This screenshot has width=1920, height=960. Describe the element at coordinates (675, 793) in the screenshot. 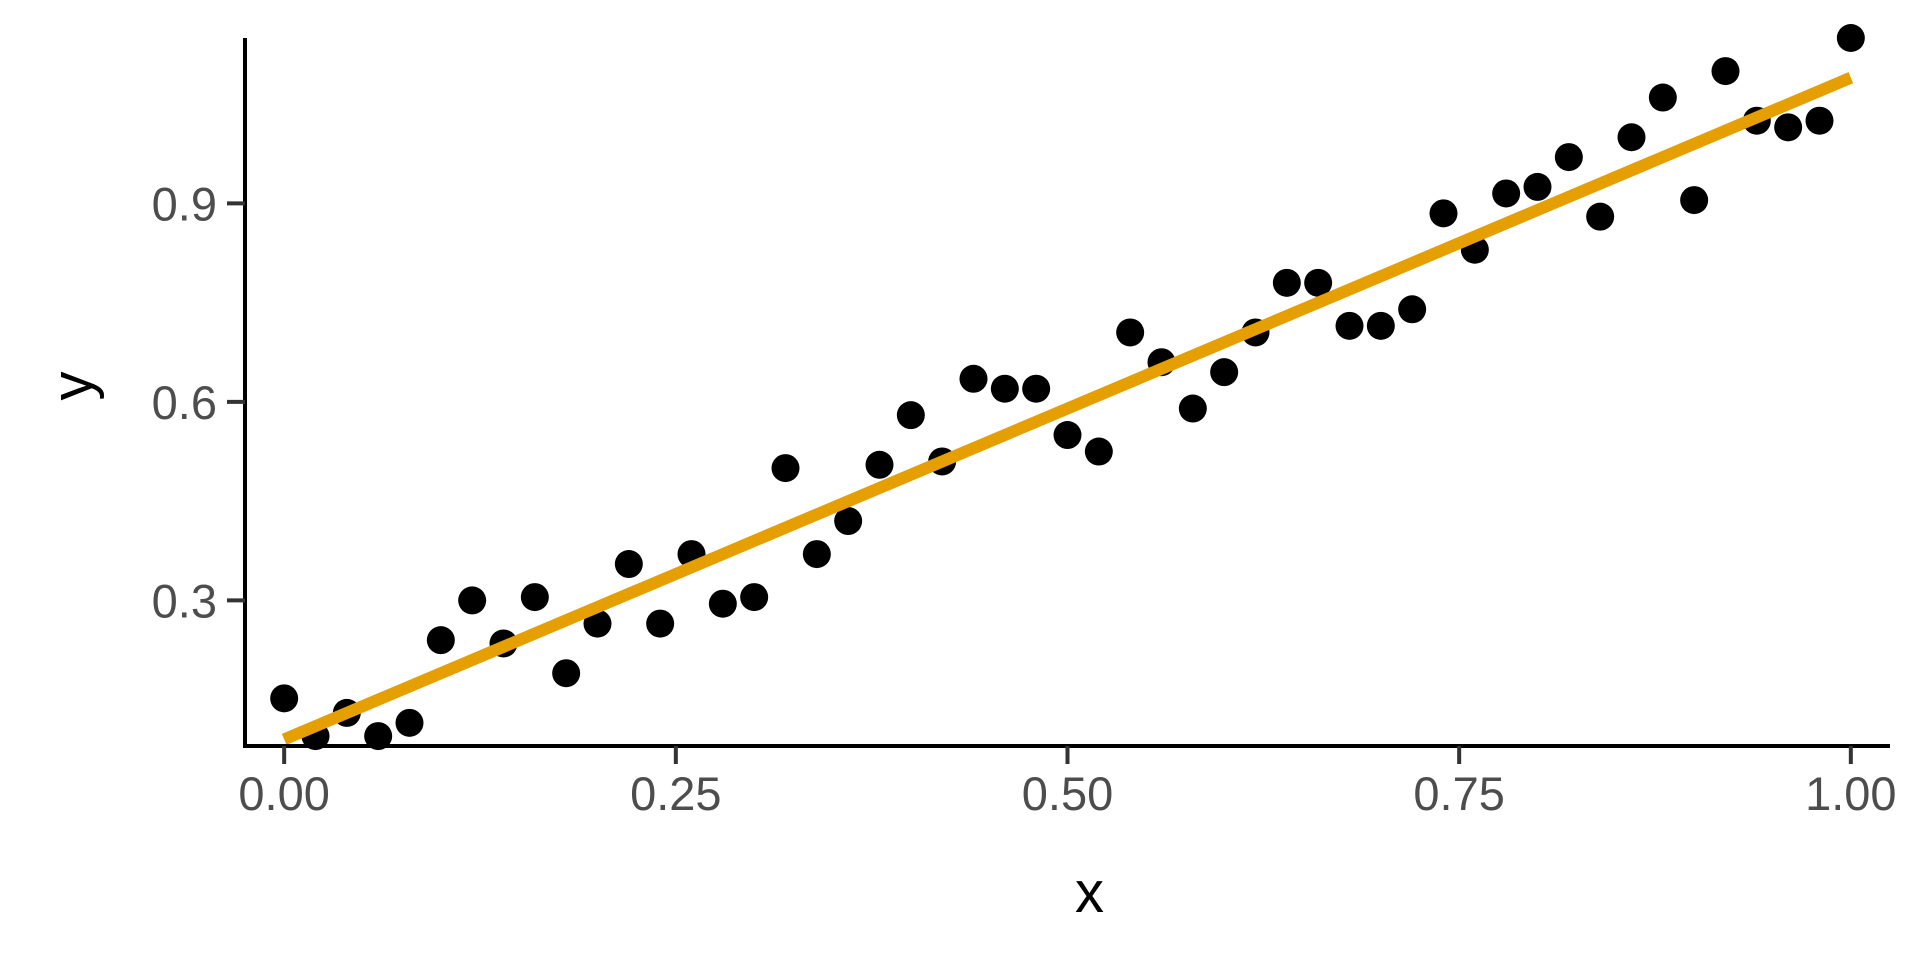

I see `x-tick-label: 0.25` at that location.